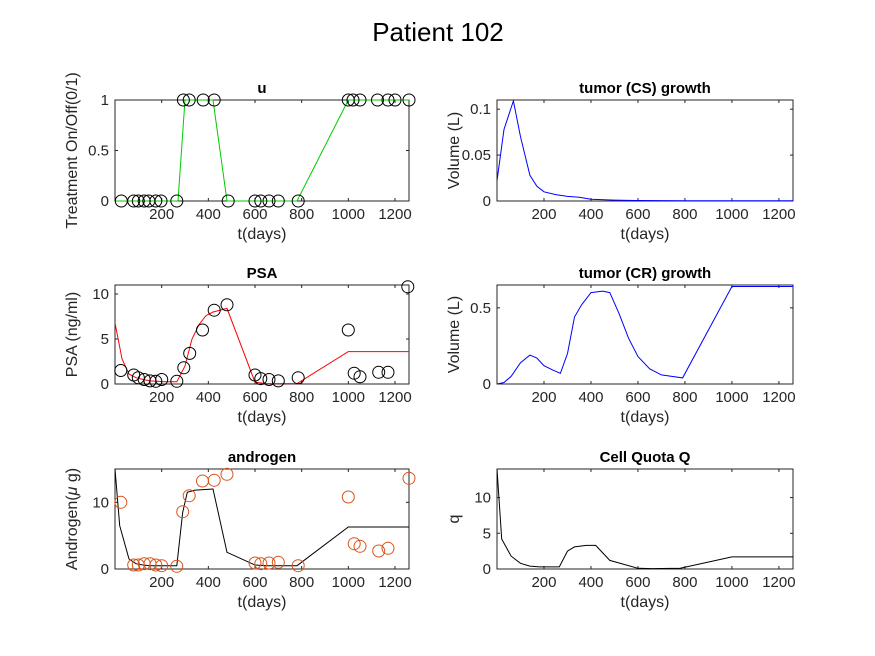 The image size is (875, 656). What do you see at coordinates (480, 109) in the screenshot?
I see `y-tick-label: 0.1` at bounding box center [480, 109].